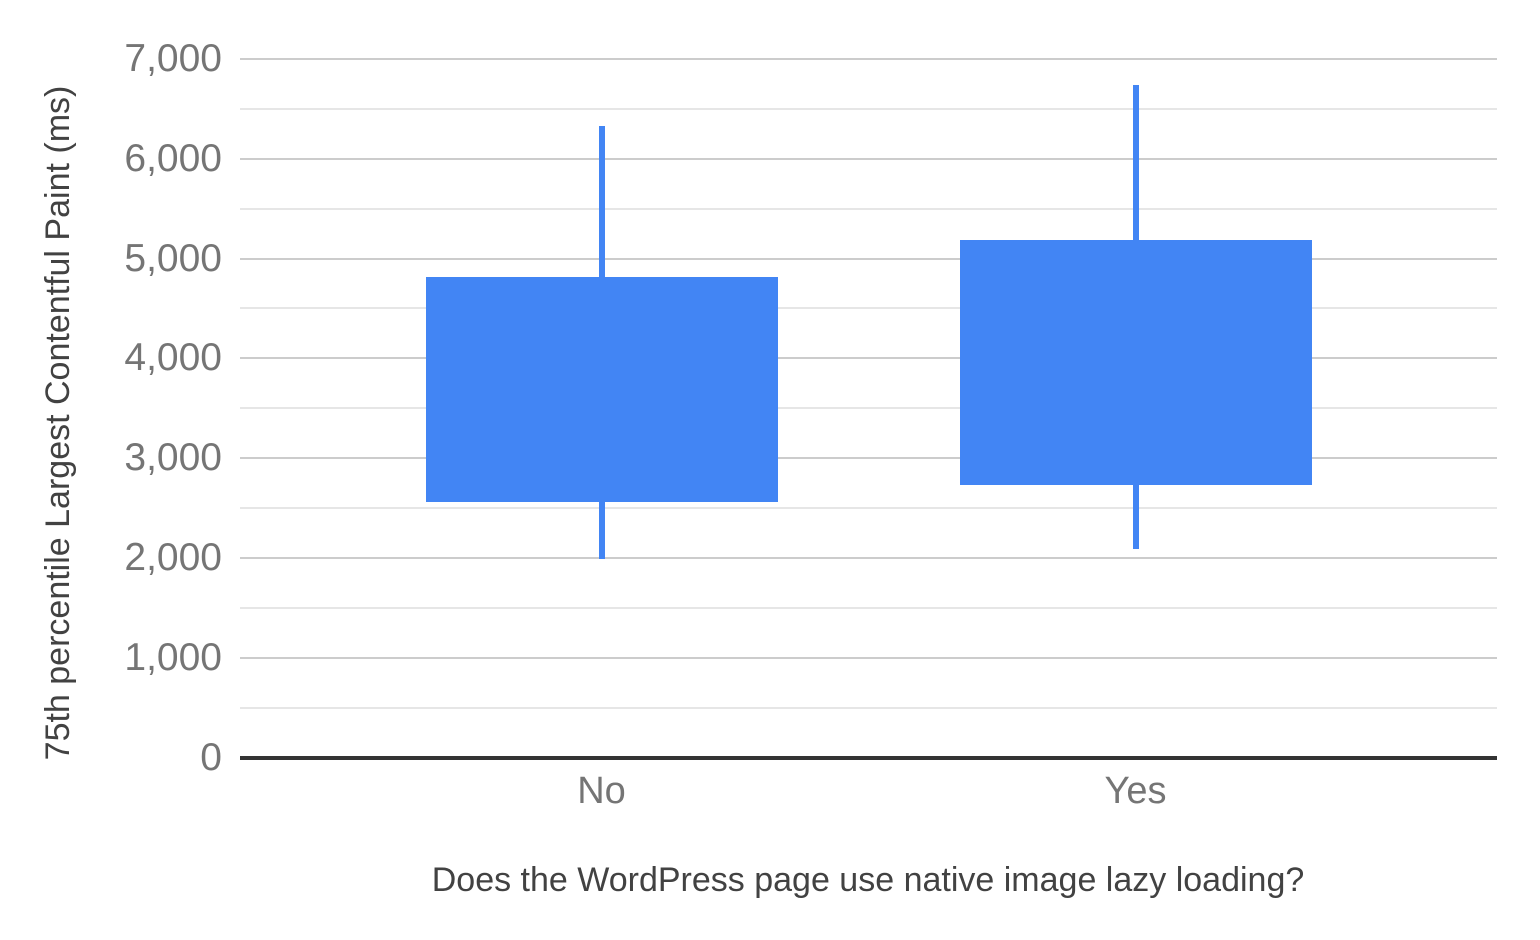 Image resolution: width=1540 pixels, height=940 pixels. Describe the element at coordinates (601, 390) in the screenshot. I see `candlestick-box-no` at that location.